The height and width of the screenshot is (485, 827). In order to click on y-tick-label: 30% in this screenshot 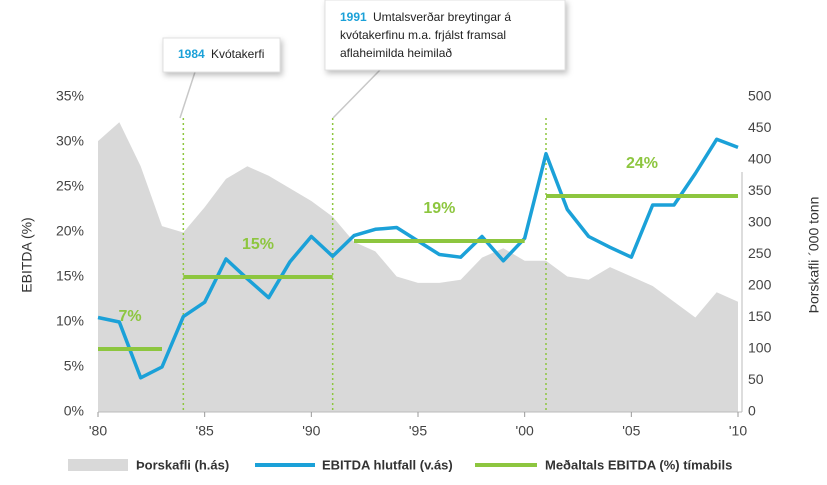, I will do `click(70, 141)`.